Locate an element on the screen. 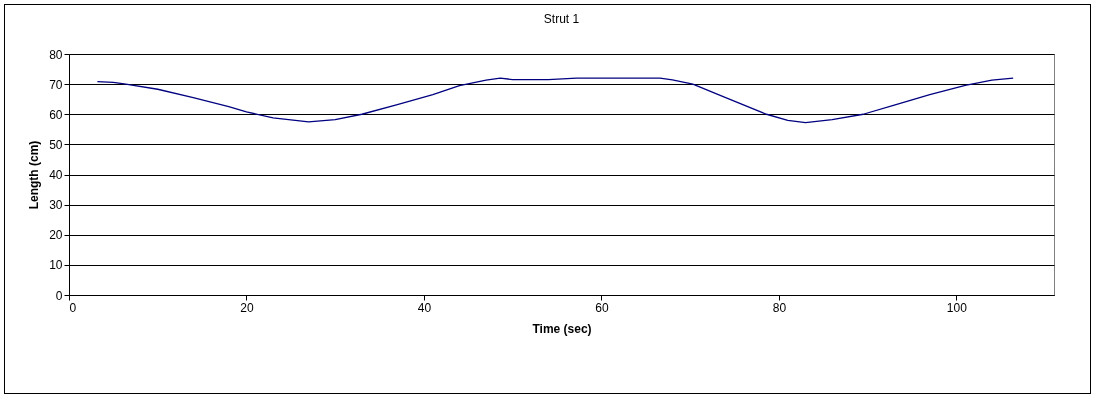 Image resolution: width=1097 pixels, height=400 pixels. y-tick-label: 40 is located at coordinates (56, 175).